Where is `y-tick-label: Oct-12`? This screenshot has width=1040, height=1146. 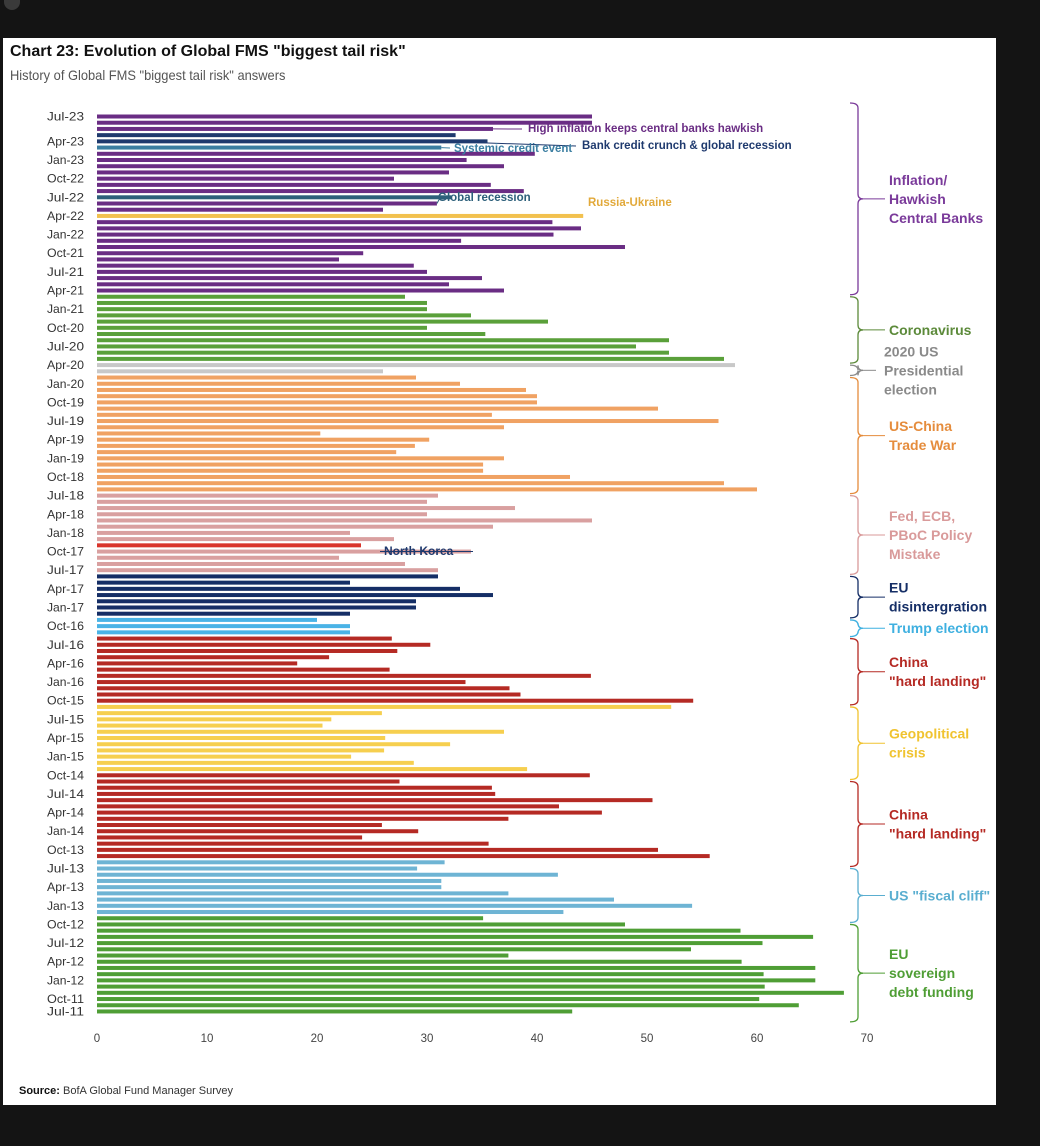 y-tick-label: Oct-12 is located at coordinates (65, 924).